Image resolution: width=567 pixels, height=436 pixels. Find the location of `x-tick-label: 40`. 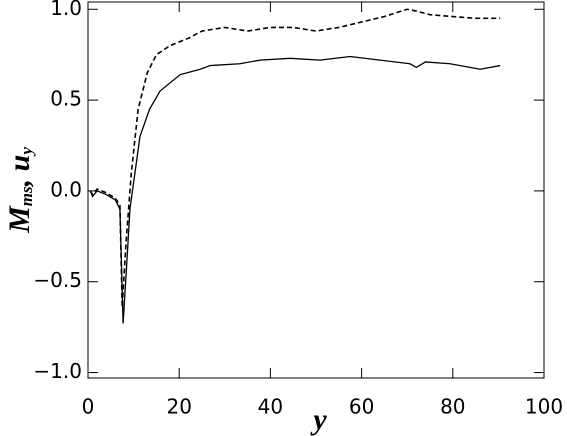

x-tick-label: 40 is located at coordinates (270, 407).